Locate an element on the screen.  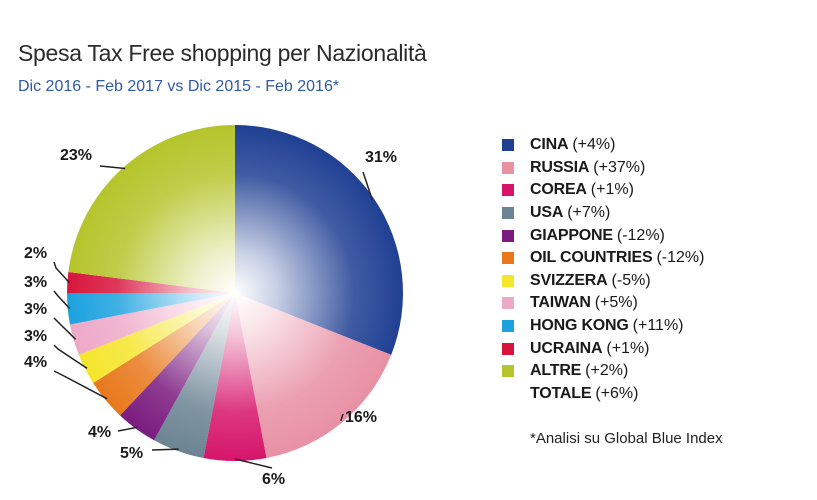
legend-item-ucraina: UCRAINA (+1%) is located at coordinates (603, 348).